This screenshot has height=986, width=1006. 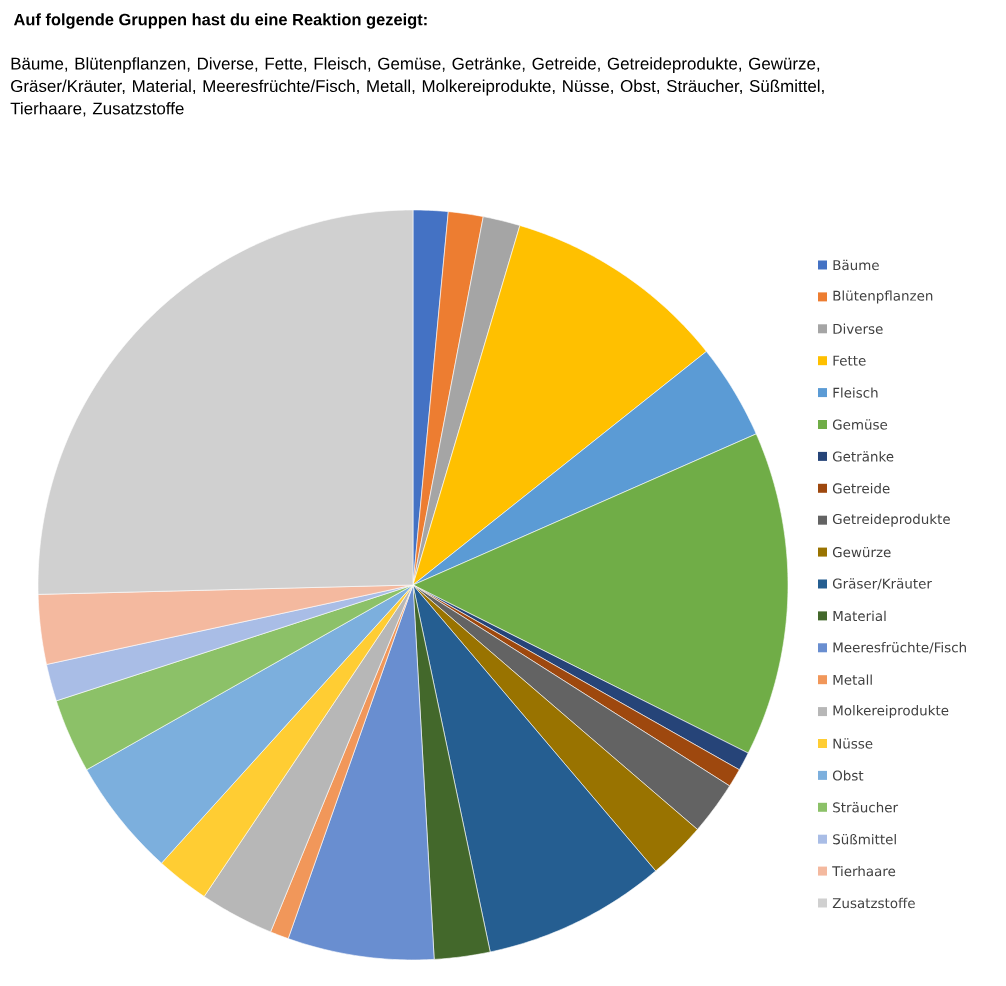 What do you see at coordinates (858, 328) in the screenshot?
I see `legend-label: Diverse` at bounding box center [858, 328].